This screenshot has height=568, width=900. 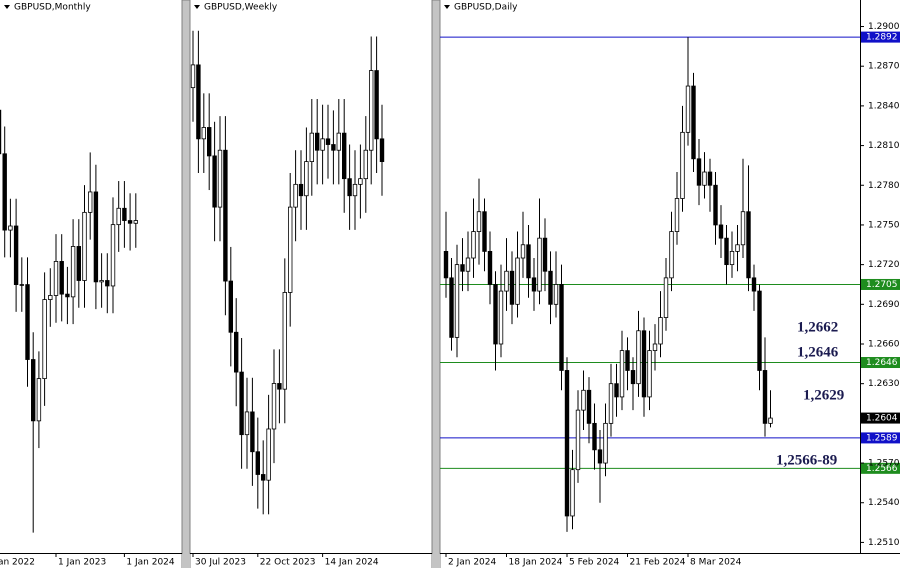 What do you see at coordinates (823, 395) in the screenshot?
I see `annotation: 1,2629` at bounding box center [823, 395].